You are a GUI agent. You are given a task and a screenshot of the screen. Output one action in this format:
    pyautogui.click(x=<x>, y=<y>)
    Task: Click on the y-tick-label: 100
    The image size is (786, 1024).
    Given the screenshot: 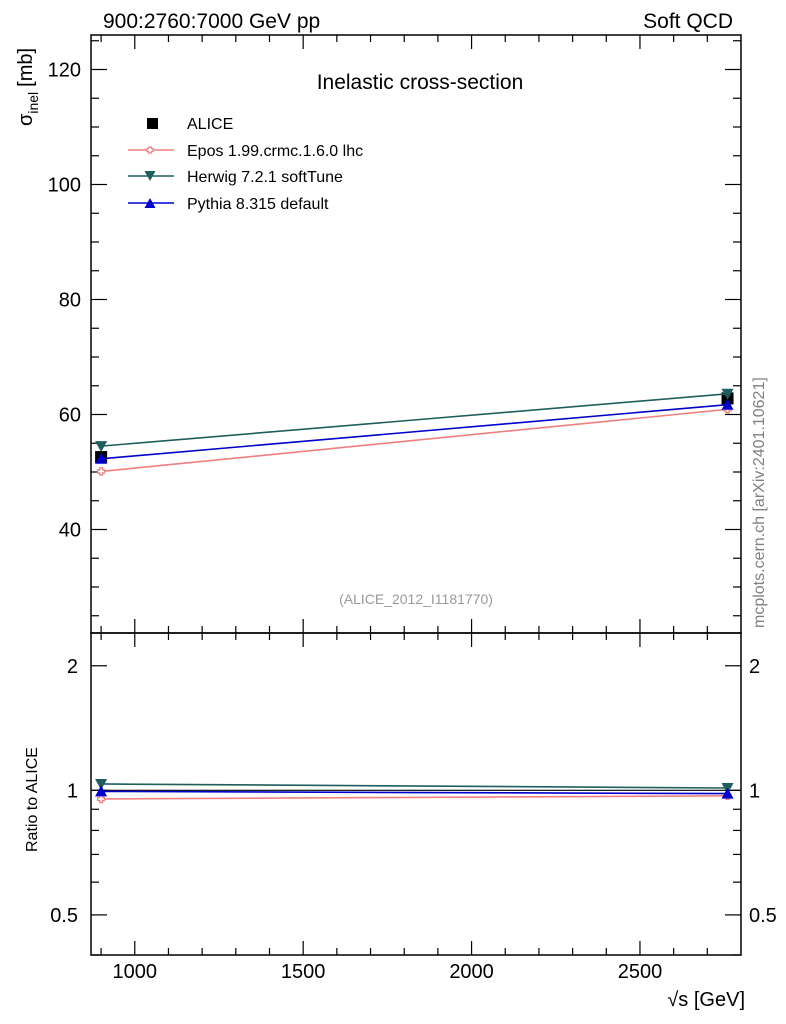 What is the action you would take?
    pyautogui.click(x=64, y=186)
    